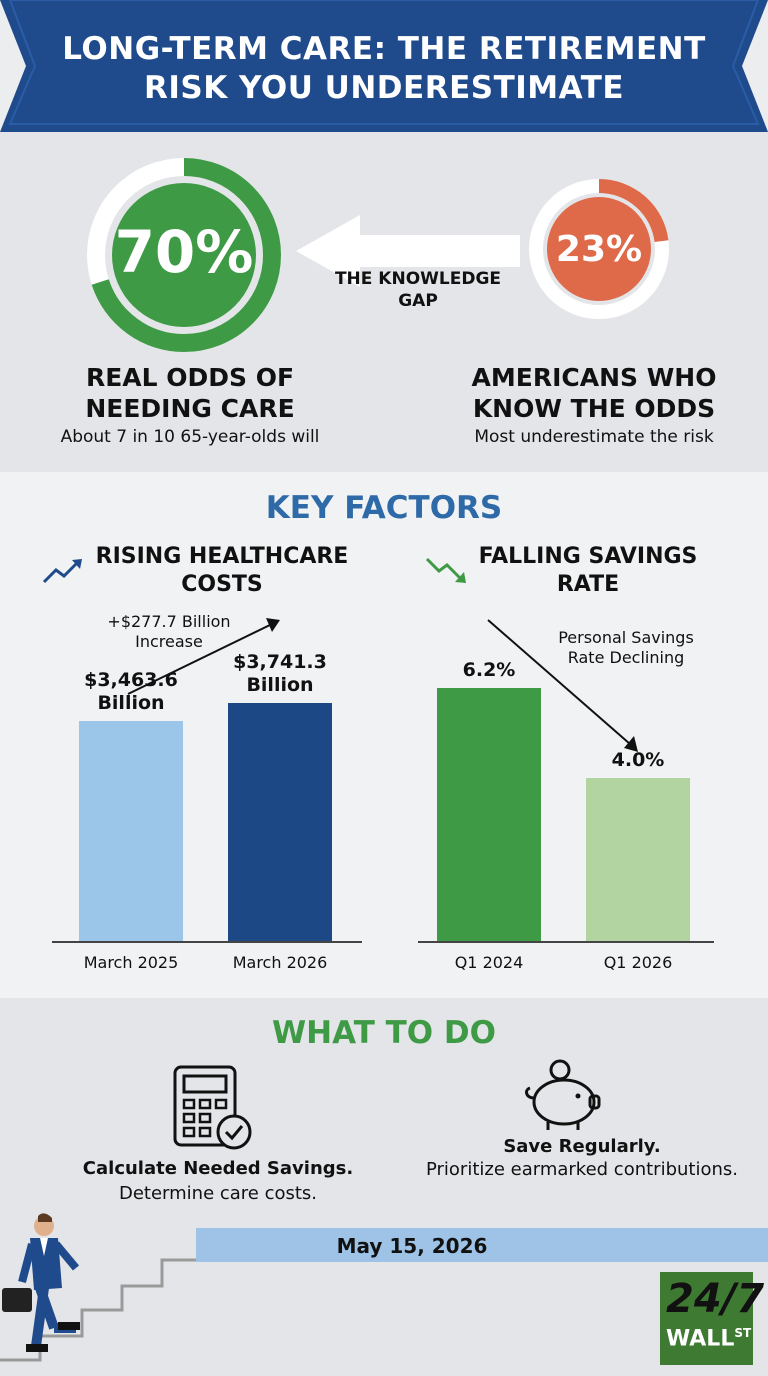 This screenshot has width=768, height=1376. Describe the element at coordinates (41, 1282) in the screenshot. I see `businessman-figure` at that location.